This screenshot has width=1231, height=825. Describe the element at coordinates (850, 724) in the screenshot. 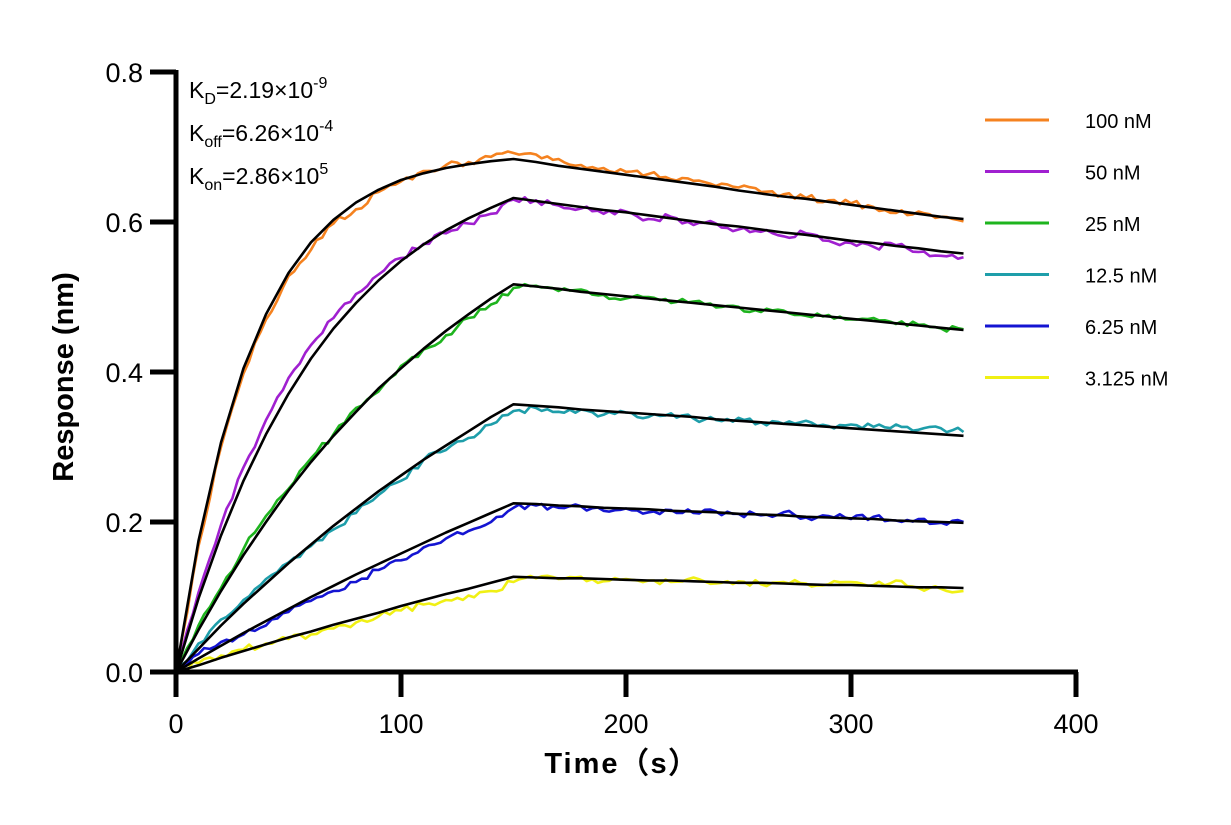

I see `x-tick-label: 300` at that location.